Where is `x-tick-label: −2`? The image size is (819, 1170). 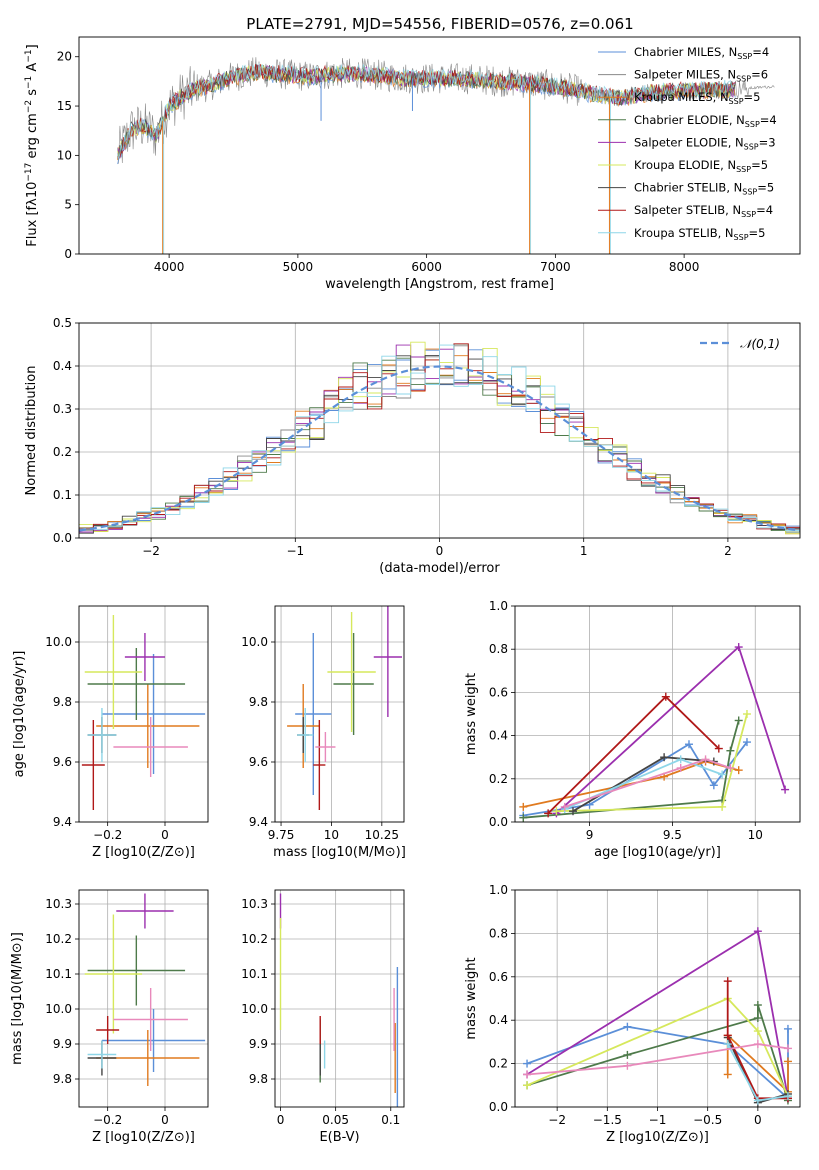 x-tick-label: −2 is located at coordinates (151, 551).